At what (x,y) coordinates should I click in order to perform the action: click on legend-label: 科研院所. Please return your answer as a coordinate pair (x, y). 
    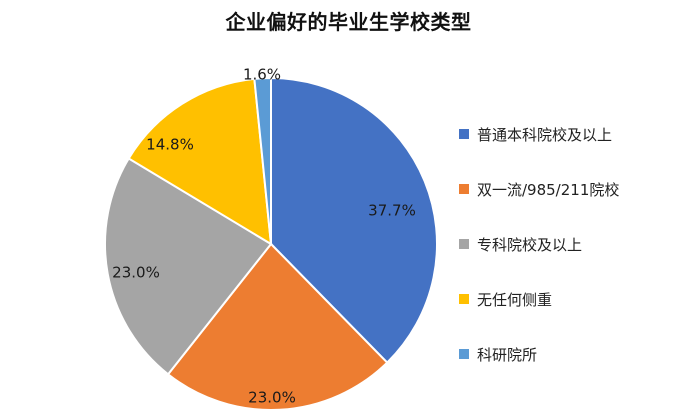
    Looking at the image, I should click on (507, 354).